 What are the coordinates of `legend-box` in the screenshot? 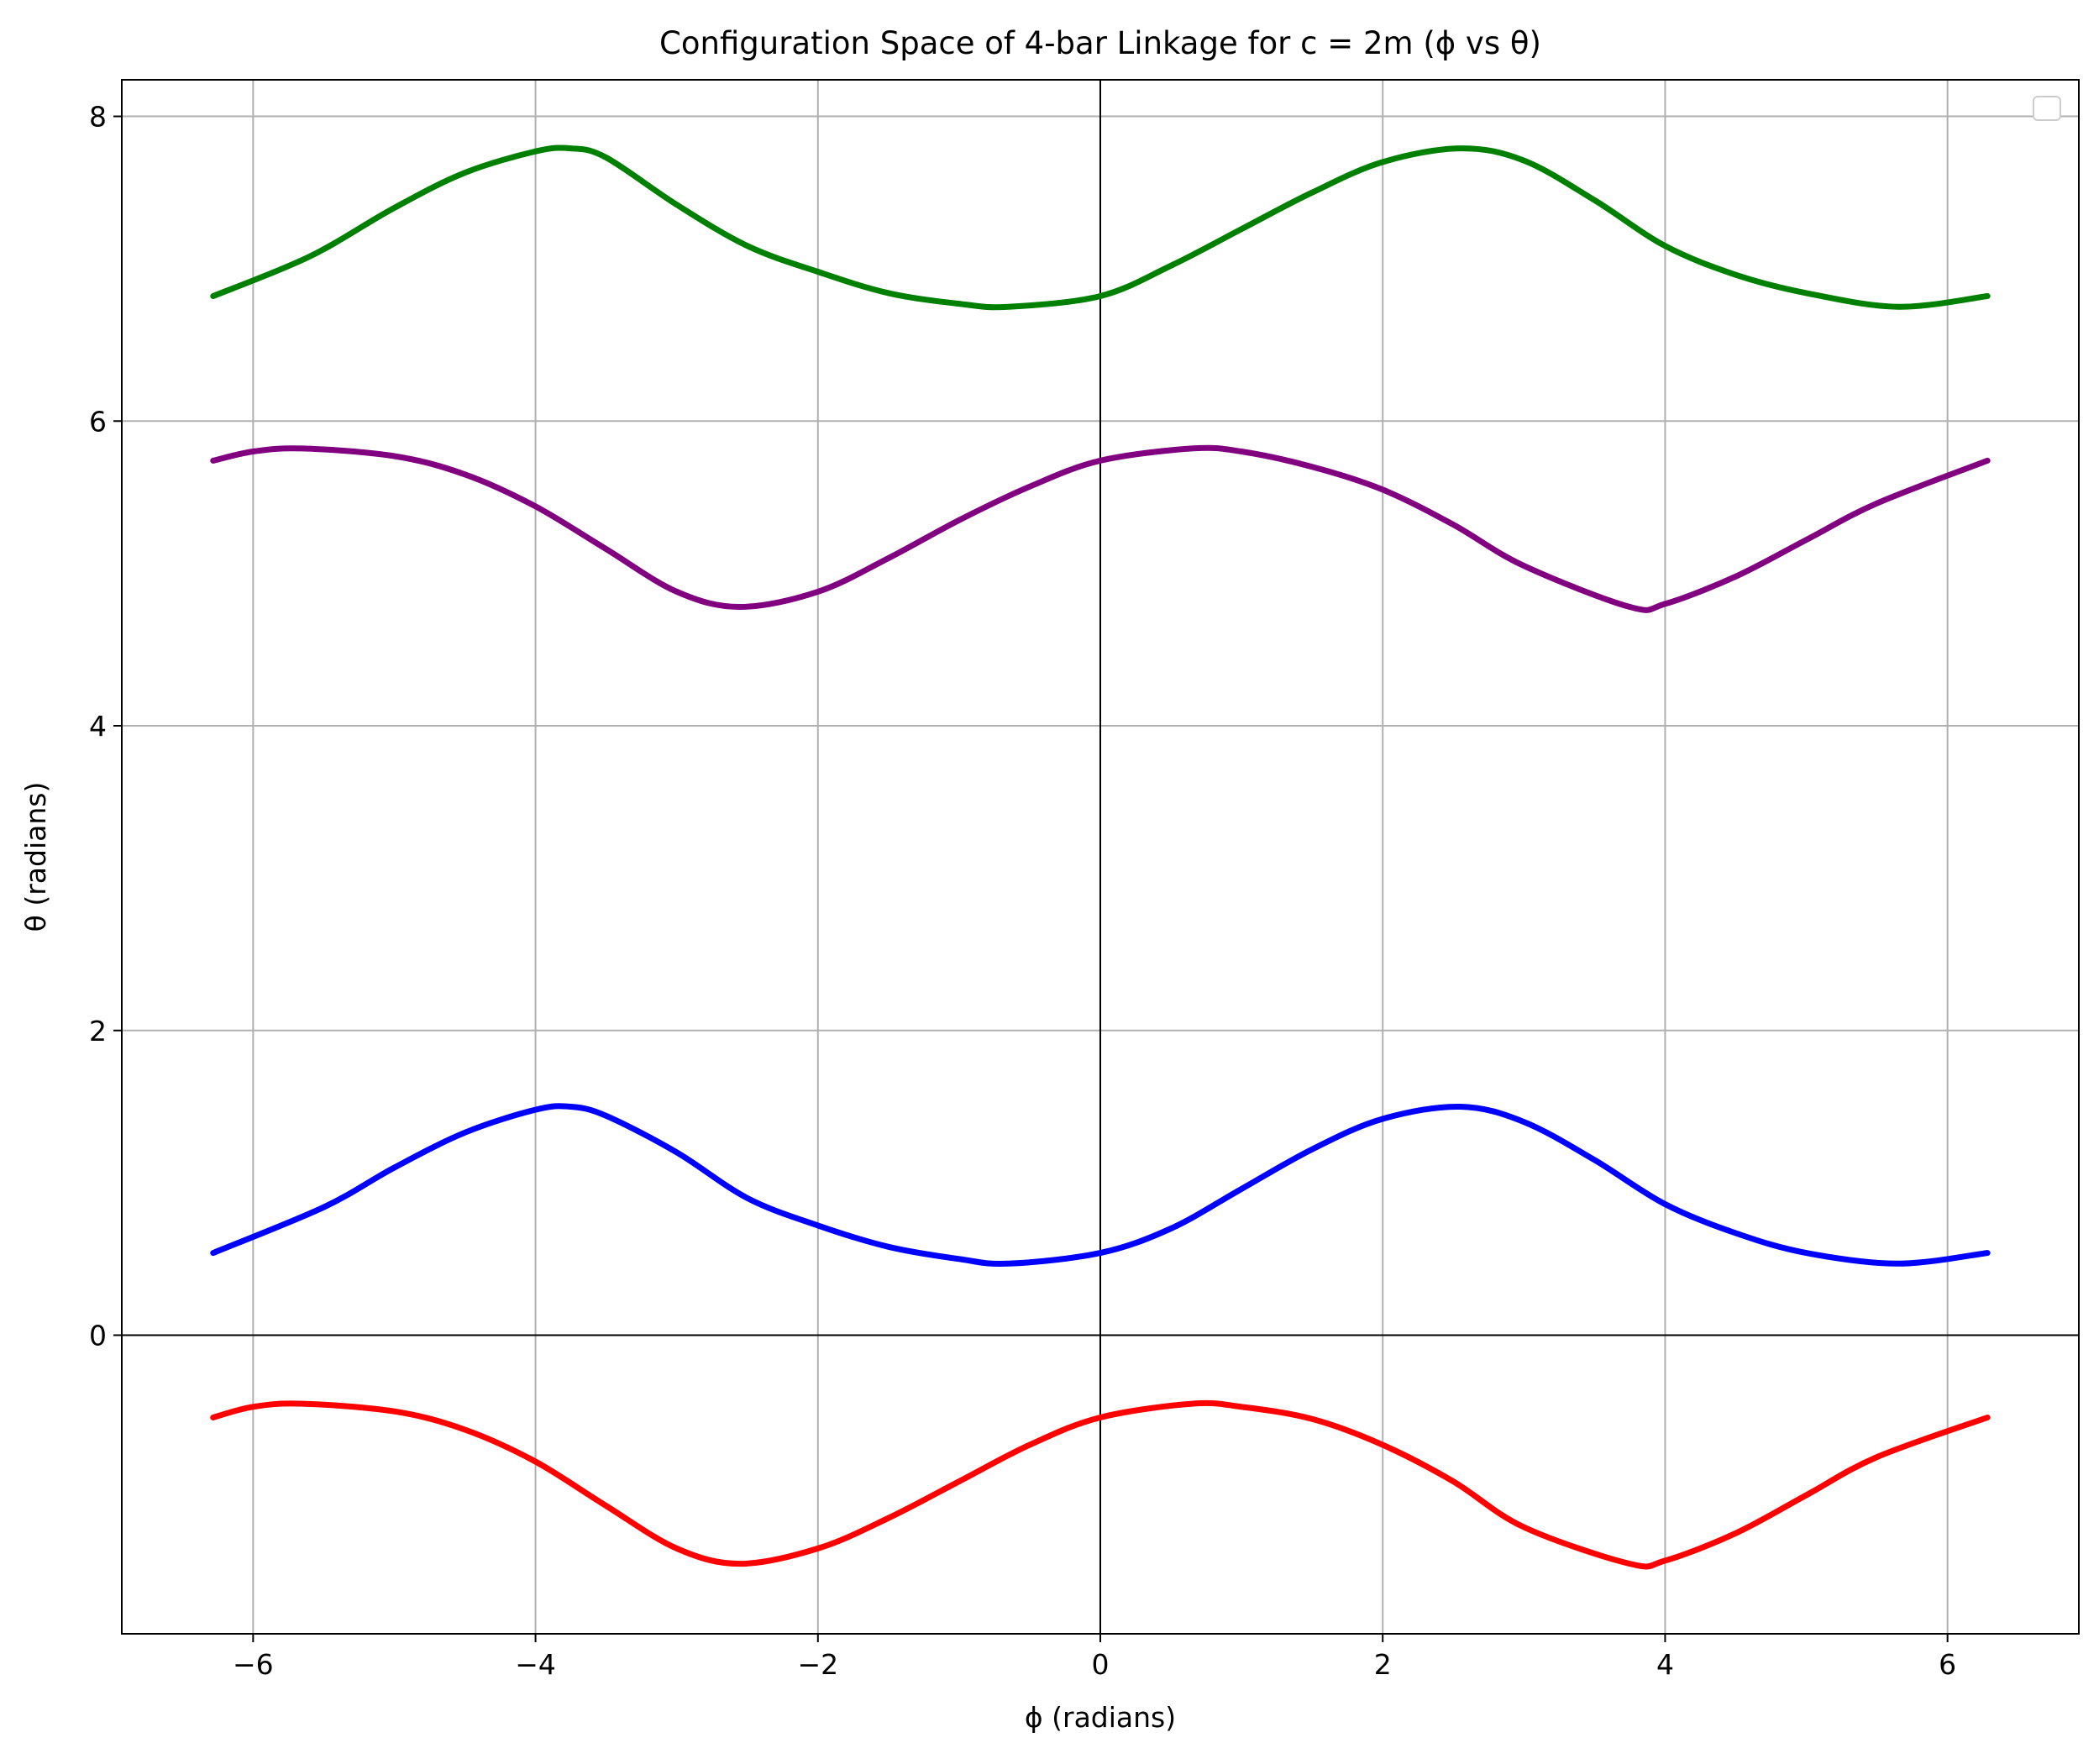 It's located at (2047, 108).